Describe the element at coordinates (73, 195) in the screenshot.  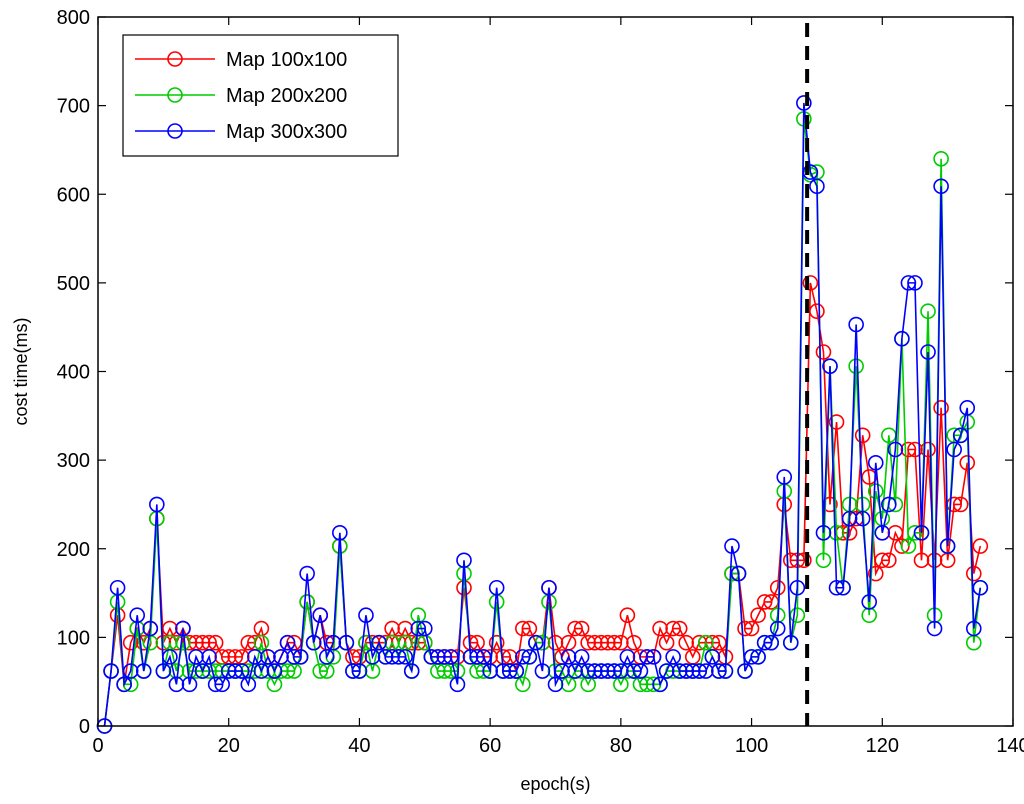
I see `y-tick-label: 600` at that location.